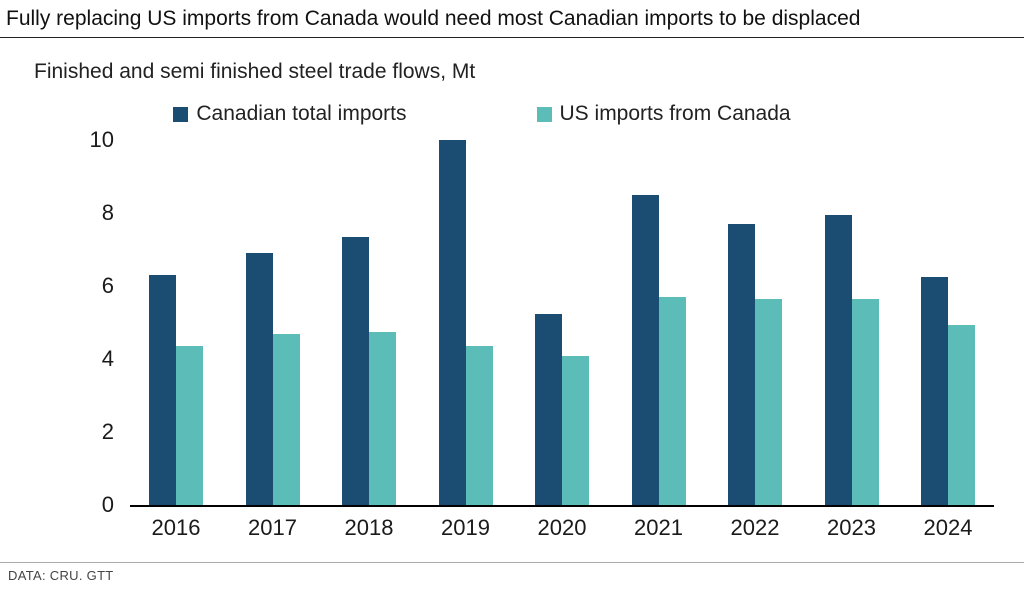 Image resolution: width=1024 pixels, height=591 pixels. What do you see at coordinates (107, 286) in the screenshot?
I see `y-tick-label: 6` at bounding box center [107, 286].